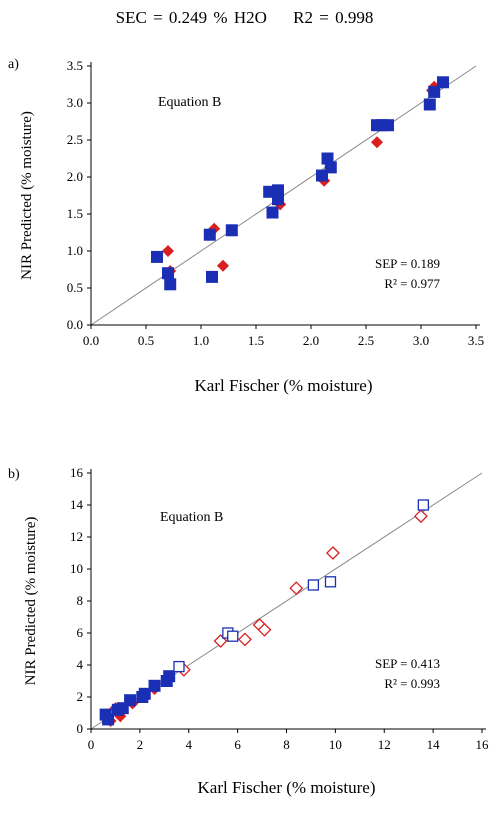 The width and height of the screenshot is (489, 816). What do you see at coordinates (191, 17) in the screenshot?
I see `sec-label: SEC = 0.249 % H2O` at bounding box center [191, 17].